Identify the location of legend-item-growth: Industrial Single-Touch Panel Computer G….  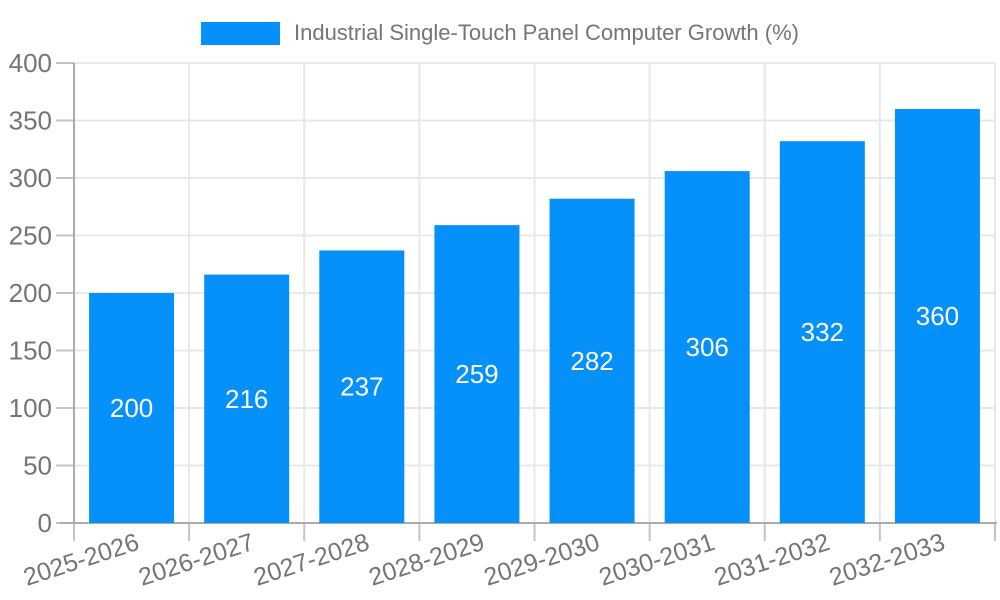
(499, 33).